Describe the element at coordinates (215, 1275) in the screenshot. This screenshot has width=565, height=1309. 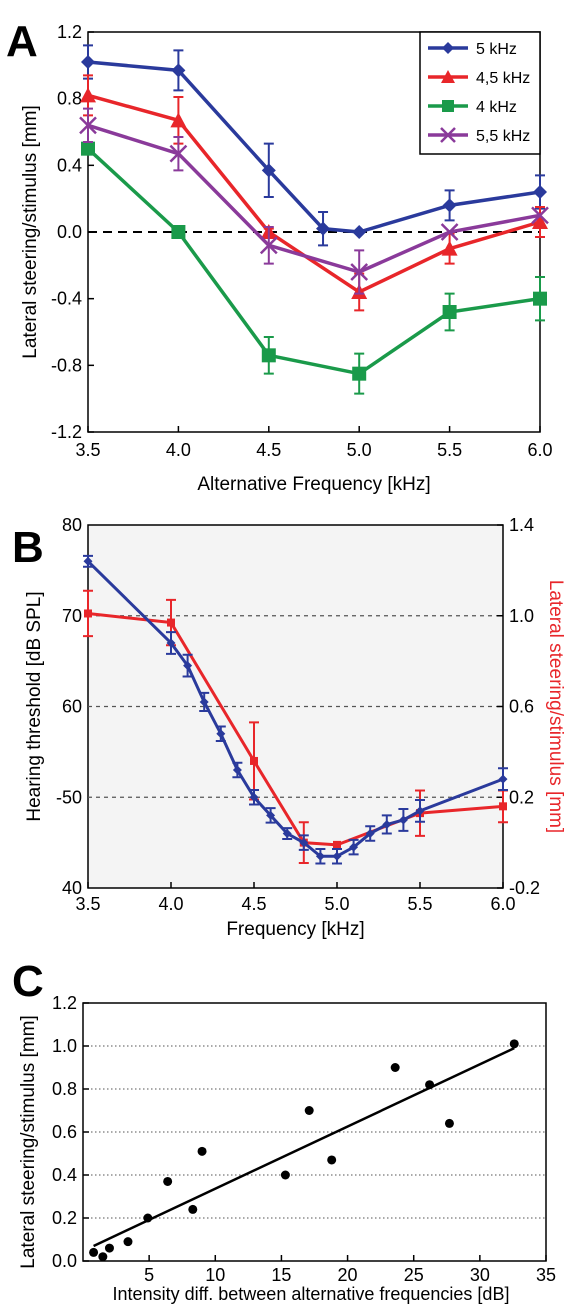
I see `x-tick-label: 10` at that location.